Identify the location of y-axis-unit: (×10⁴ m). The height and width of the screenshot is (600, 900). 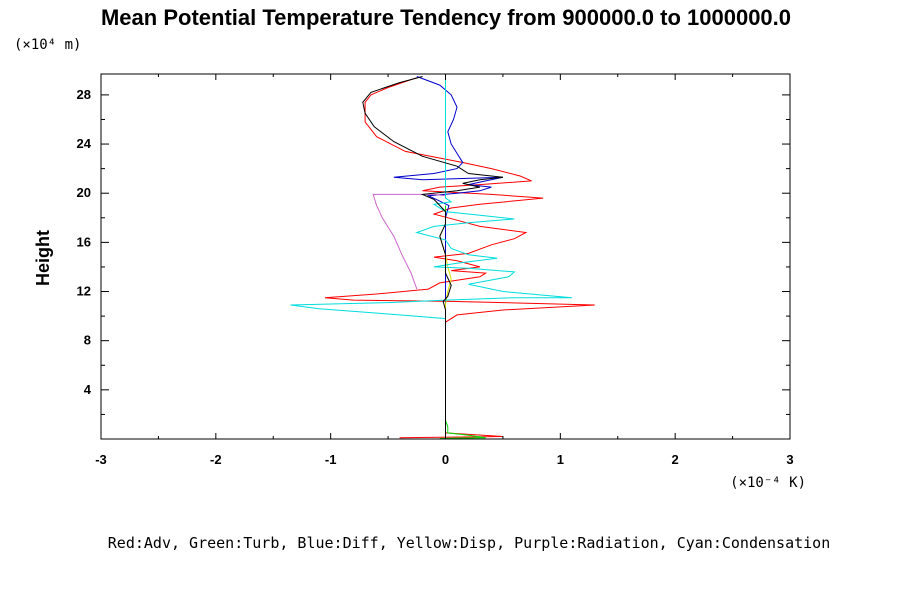
(47, 45).